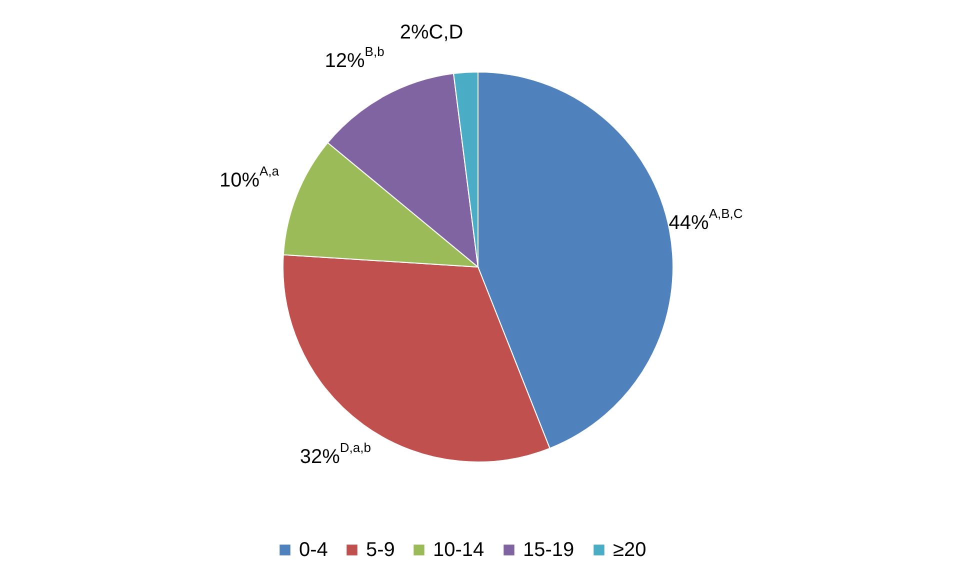 This screenshot has height=580, width=956. Describe the element at coordinates (629, 550) in the screenshot. I see `legend-label: ≥20` at that location.